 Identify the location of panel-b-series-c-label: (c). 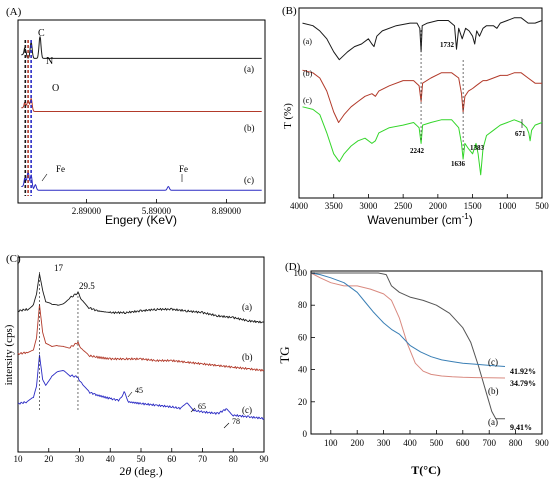
(307, 100).